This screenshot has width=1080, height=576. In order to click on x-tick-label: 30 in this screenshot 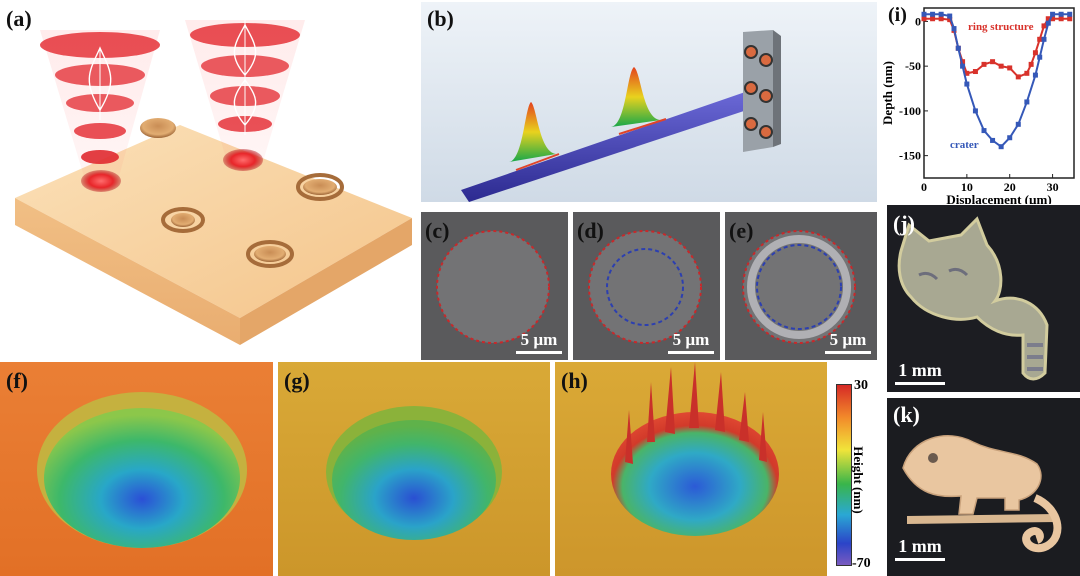, I will do `click(1053, 187)`.